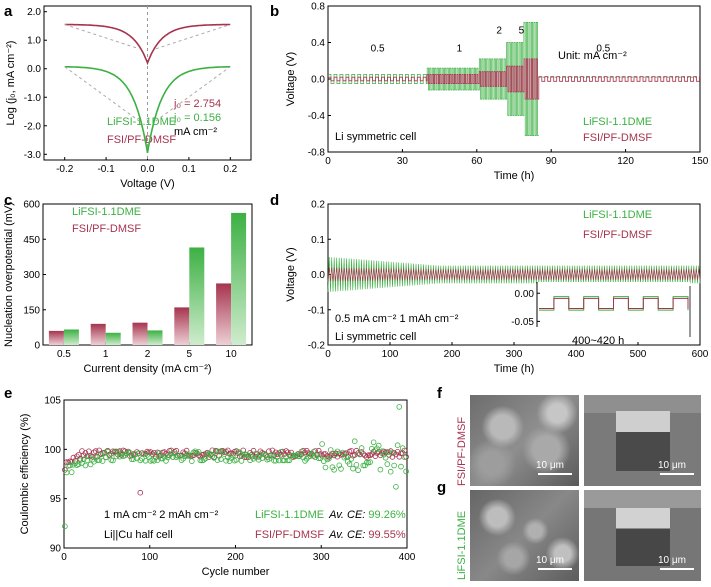 This screenshot has width=711, height=587. What do you see at coordinates (31, 275) in the screenshot?
I see `y-tick-label-c-2: 300` at bounding box center [31, 275].